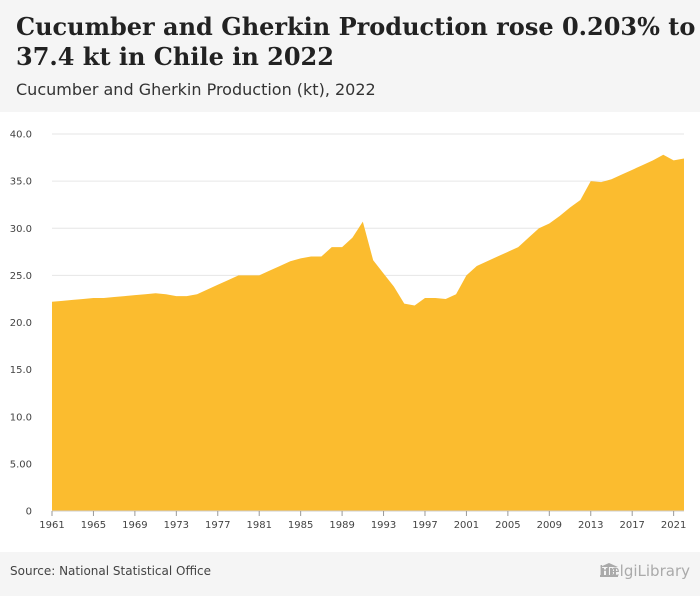 The image size is (700, 596). Describe the element at coordinates (631, 525) in the screenshot. I see `x-tick-label: 2017` at that location.